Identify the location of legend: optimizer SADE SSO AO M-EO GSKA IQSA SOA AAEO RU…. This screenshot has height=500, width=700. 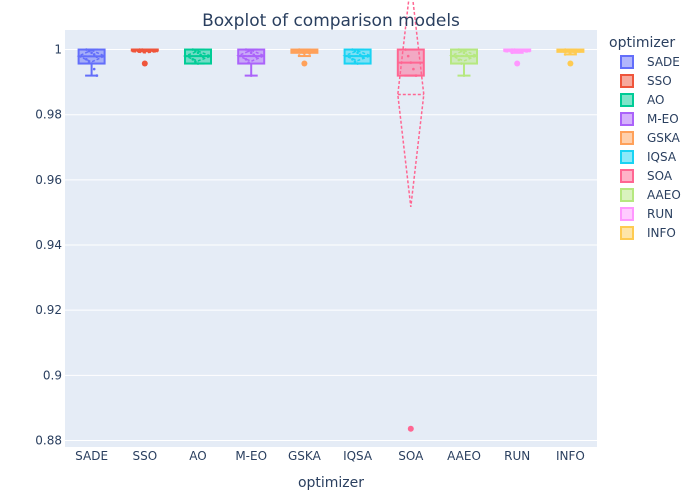
(645, 137).